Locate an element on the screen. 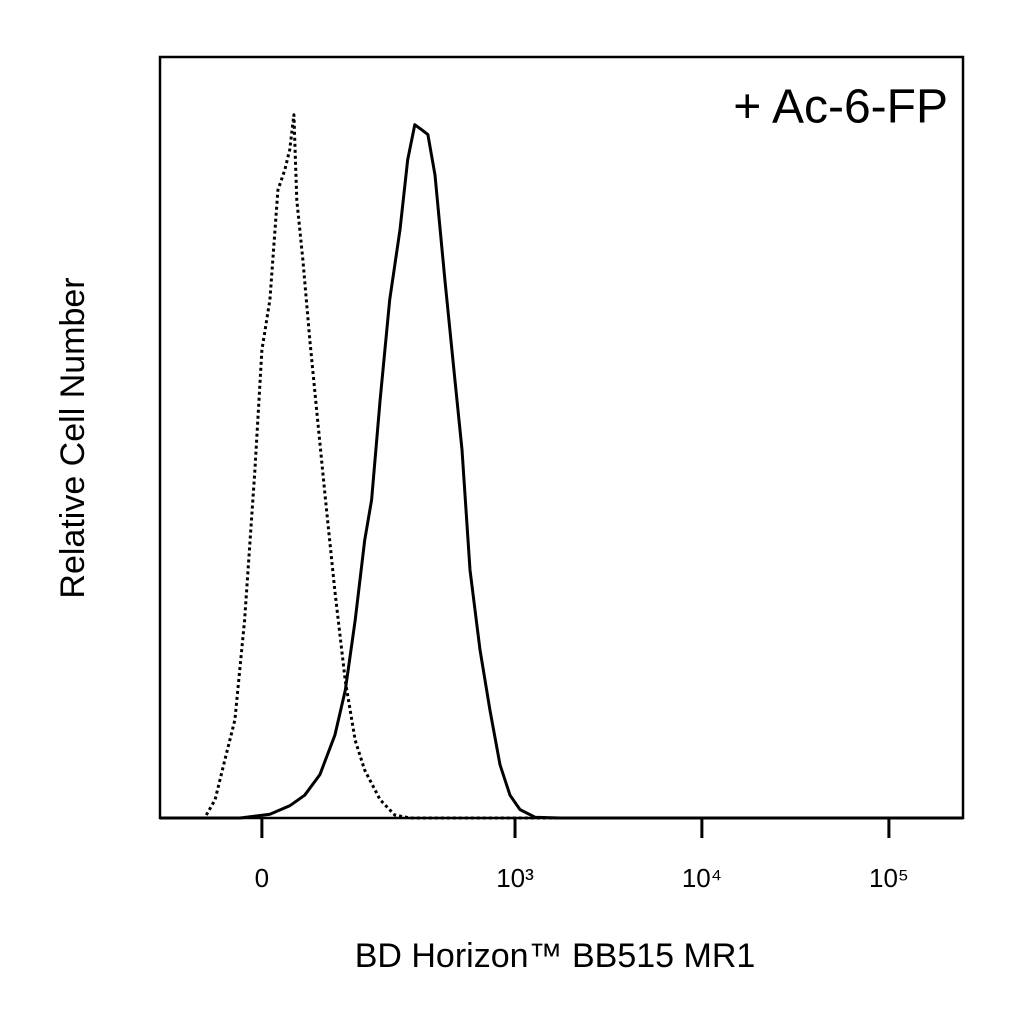 Image resolution: width=1024 pixels, height=1024 pixels. y-axis-label: Relative Cell Number is located at coordinates (73, 437).